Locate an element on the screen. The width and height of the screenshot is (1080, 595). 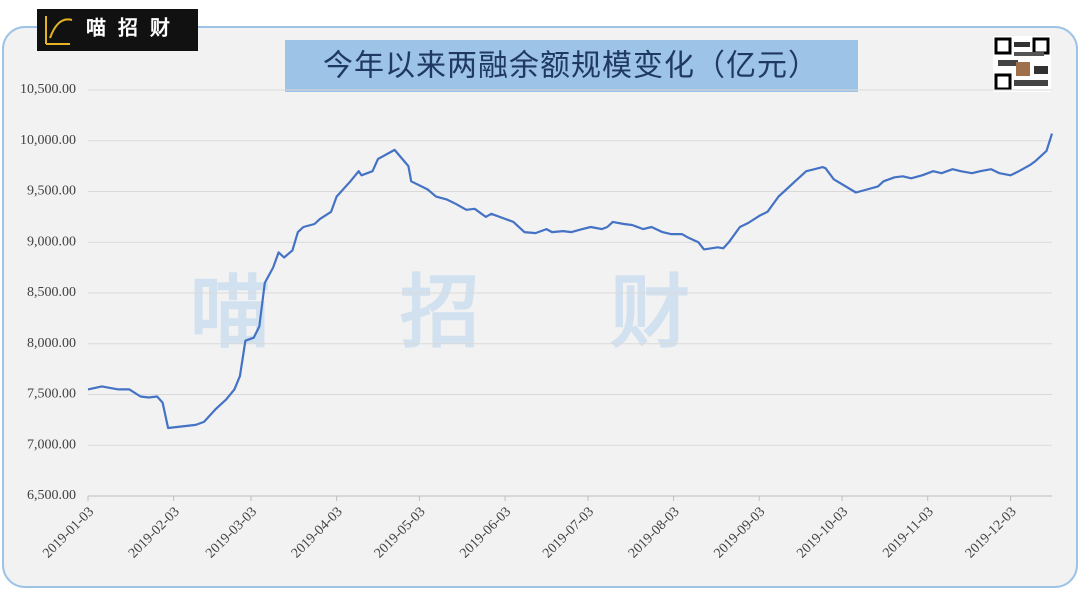
y-tick-label: 10,500.00 is located at coordinates (48, 89).